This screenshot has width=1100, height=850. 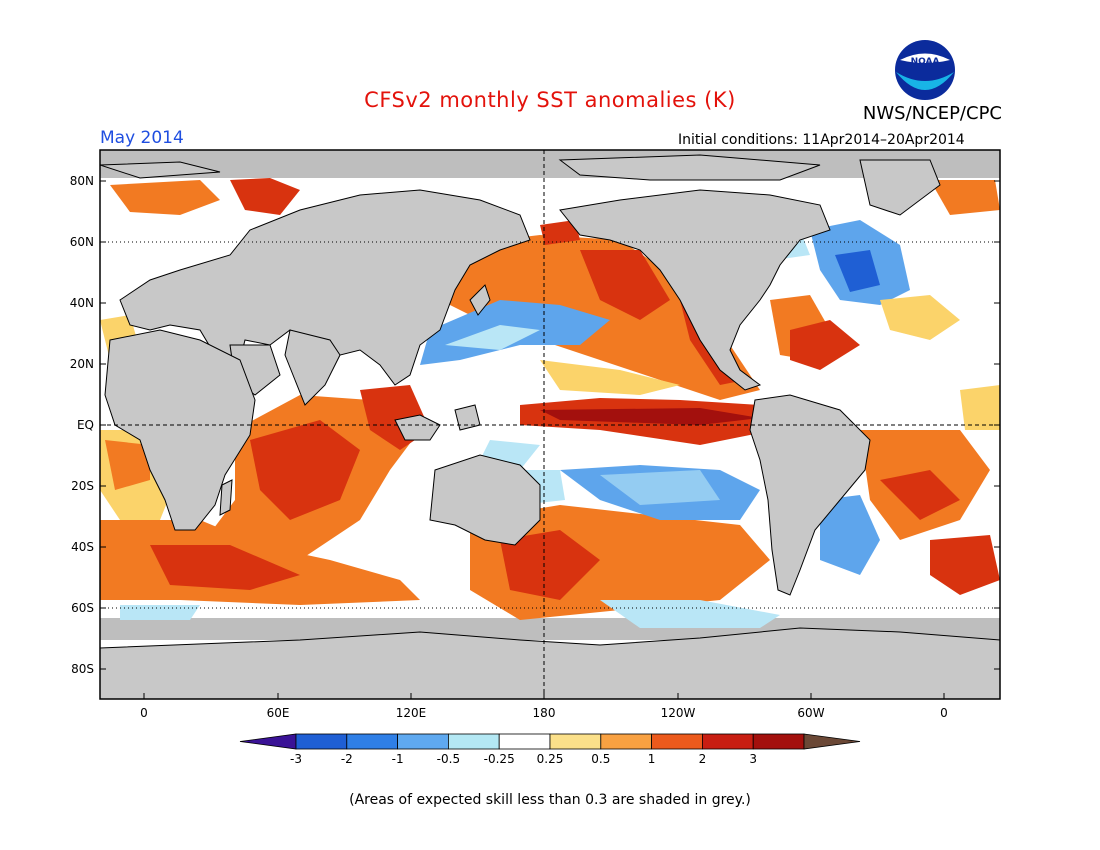 What do you see at coordinates (448, 759) in the screenshot?
I see `colorbar-tick-label: -0.5` at bounding box center [448, 759].